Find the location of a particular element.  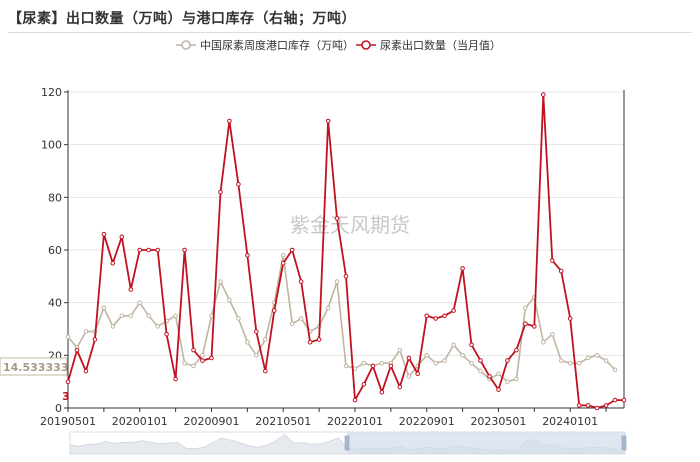

slider-handle-right is located at coordinates (624, 443).